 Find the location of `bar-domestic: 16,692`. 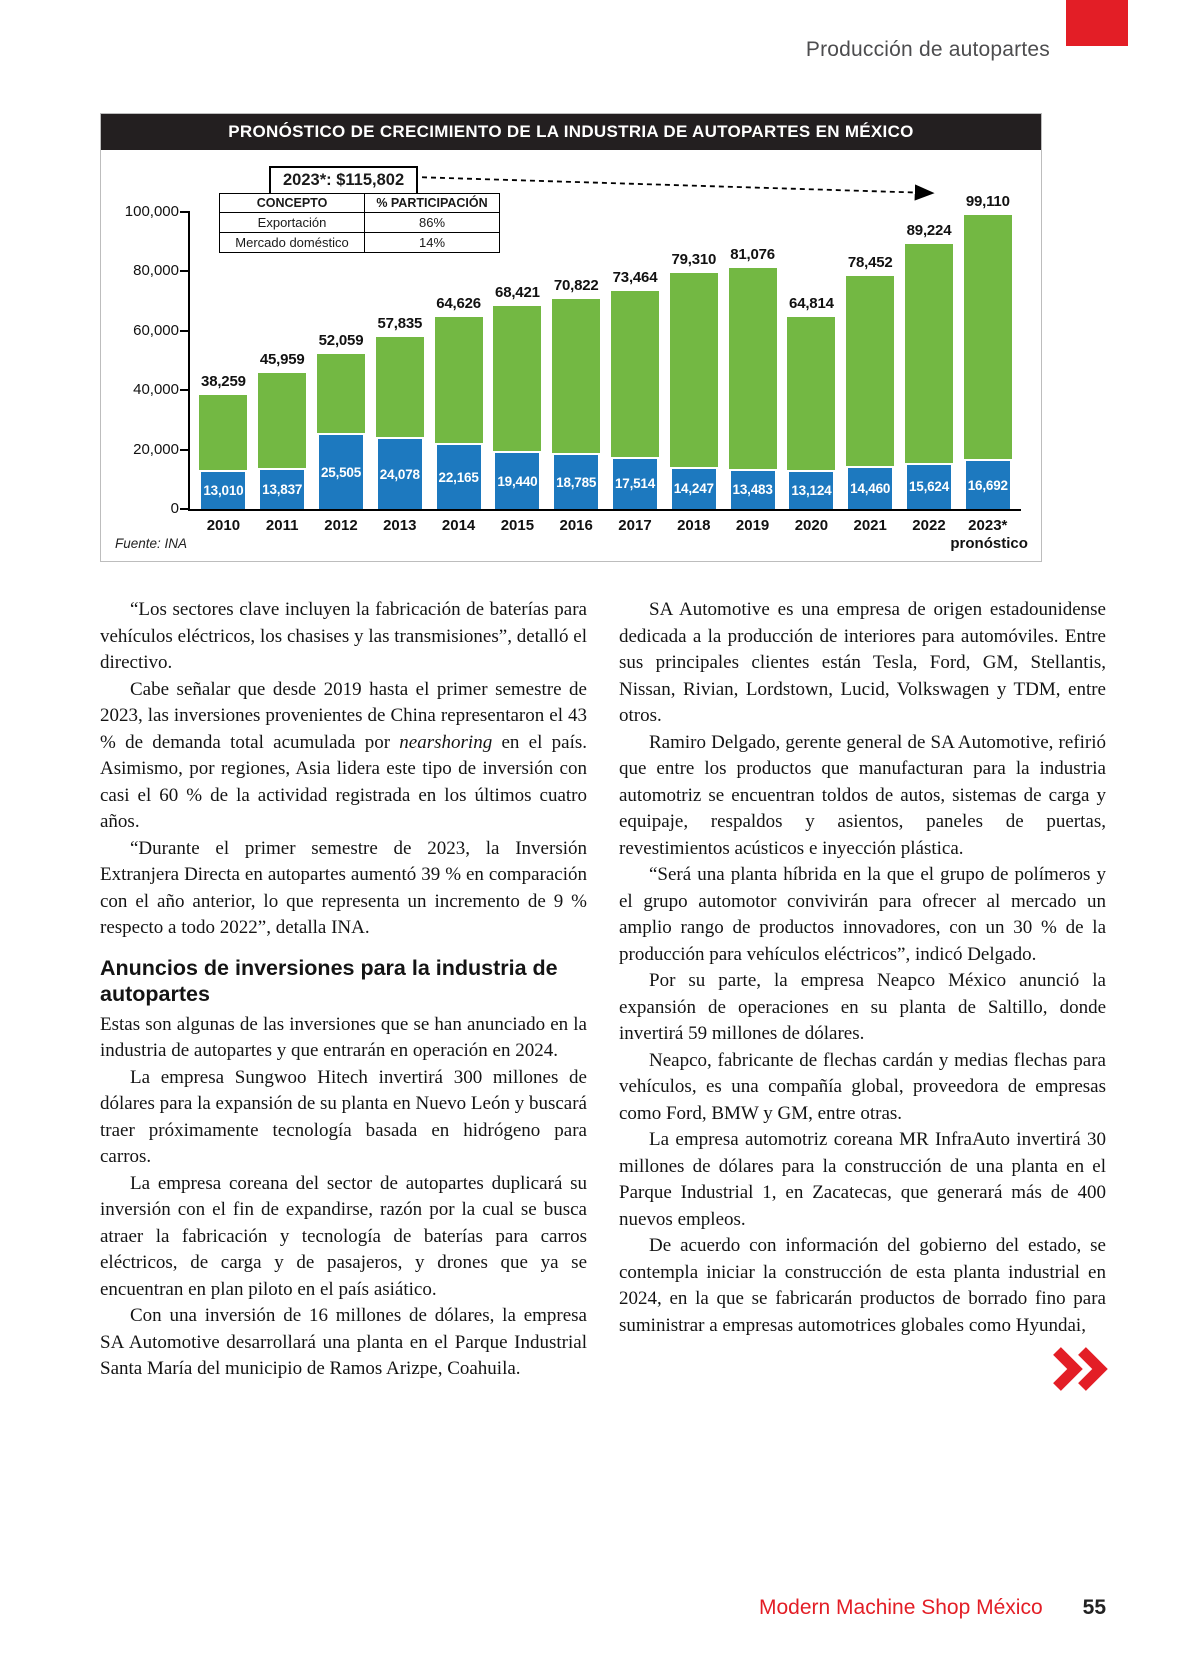

bar-domestic: 16,692 is located at coordinates (987, 484).